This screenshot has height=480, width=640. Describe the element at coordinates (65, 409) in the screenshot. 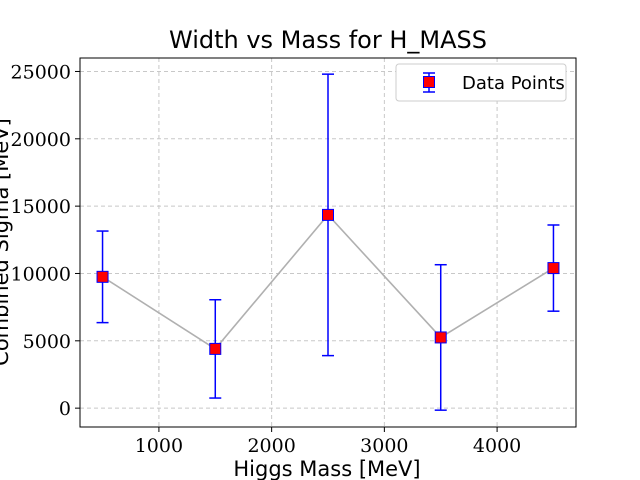

I see `y-tick-label: 0` at that location.